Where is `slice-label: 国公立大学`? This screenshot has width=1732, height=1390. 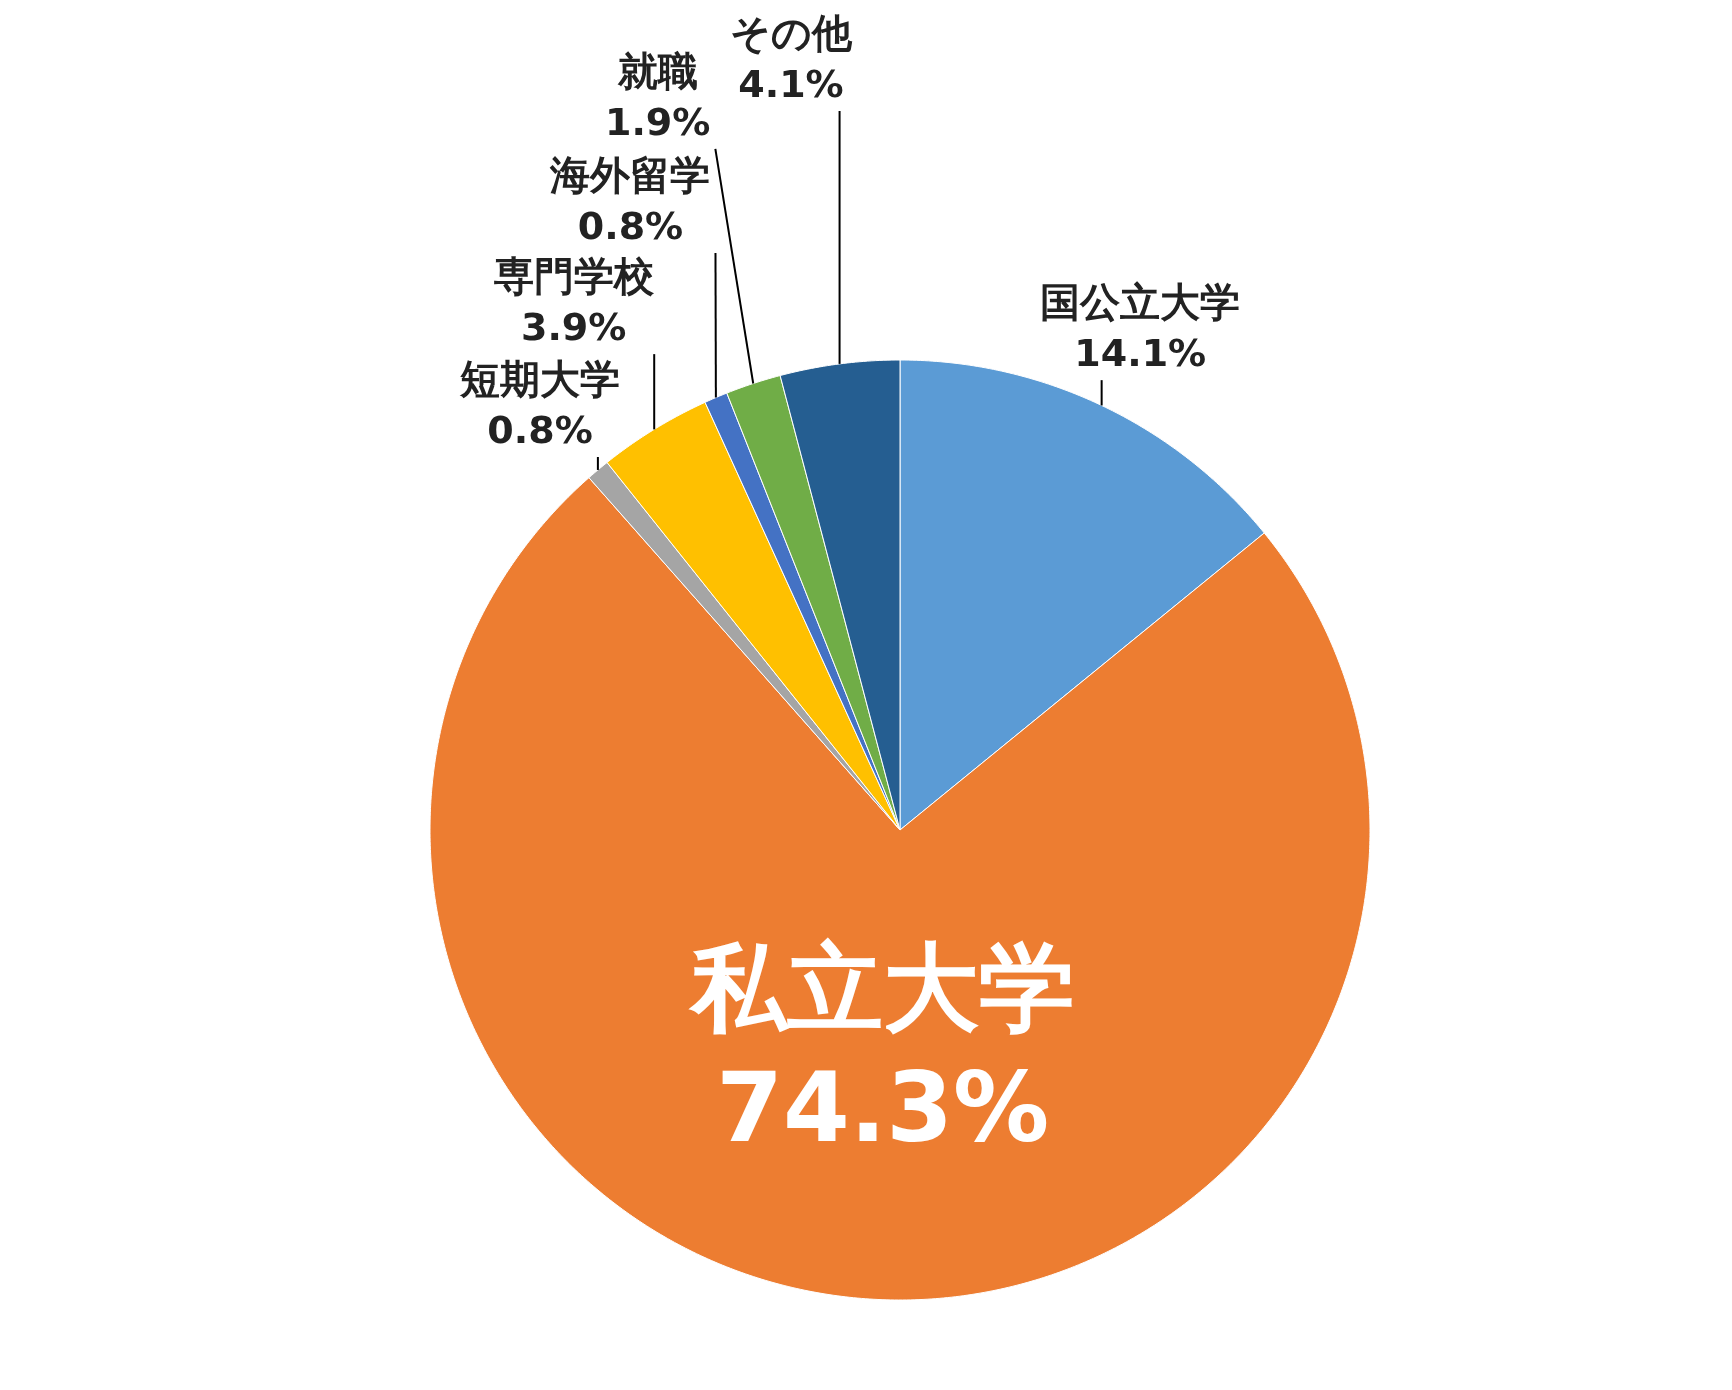
slice-label: 国公立大学 is located at coordinates (1140, 302).